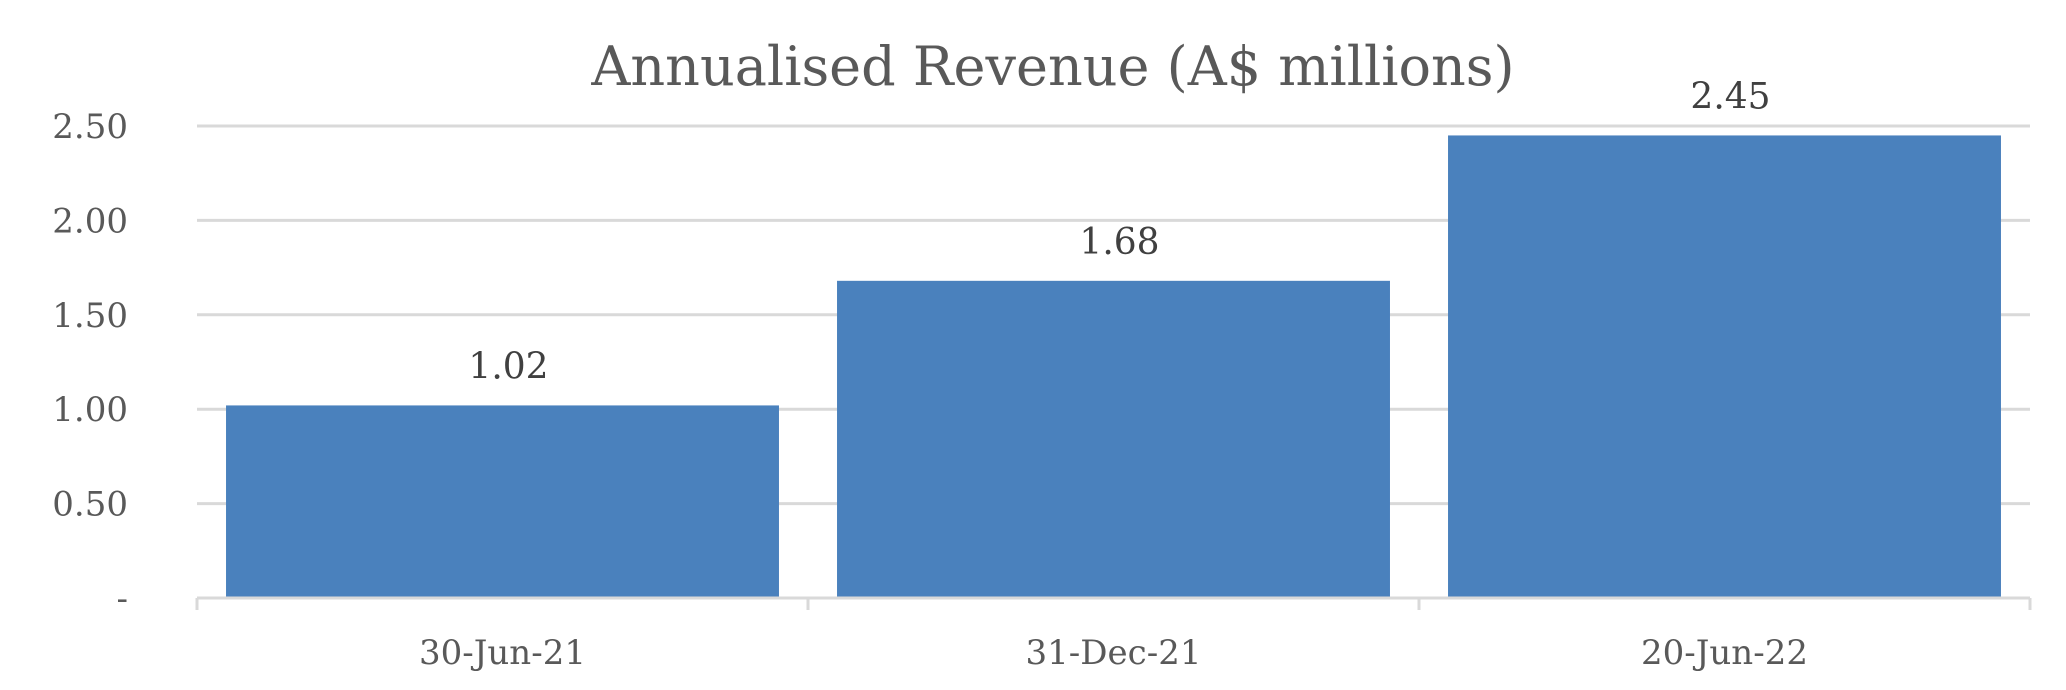 This screenshot has height=690, width=2066. I want to click on chart-title: Annualised Revenue (A$ millions), so click(1052, 66).